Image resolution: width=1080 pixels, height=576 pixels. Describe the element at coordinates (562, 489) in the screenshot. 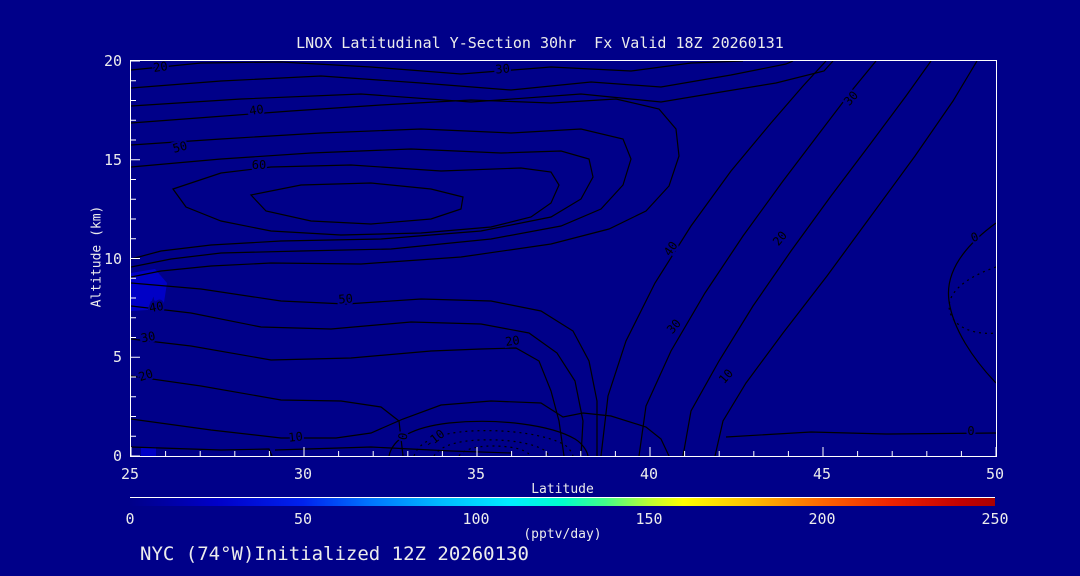

I see `x-axis-label: Latitude` at that location.